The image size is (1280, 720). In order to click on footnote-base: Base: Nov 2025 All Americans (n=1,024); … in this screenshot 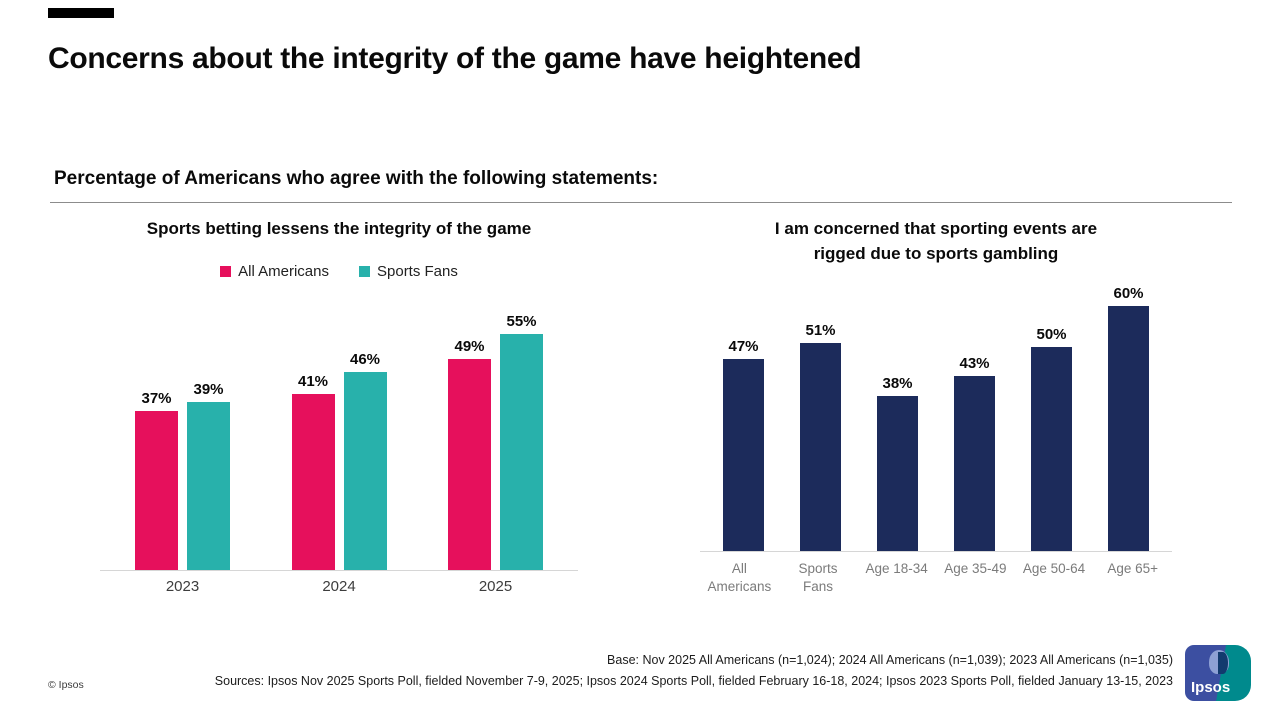, I will do `click(890, 660)`.